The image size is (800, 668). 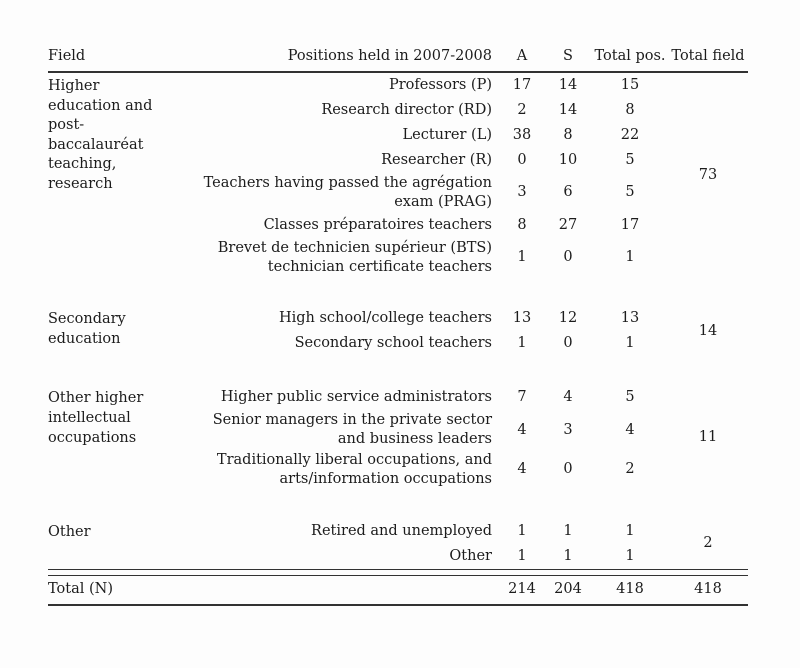 I want to click on value-a: 17, so click(x=522, y=85).